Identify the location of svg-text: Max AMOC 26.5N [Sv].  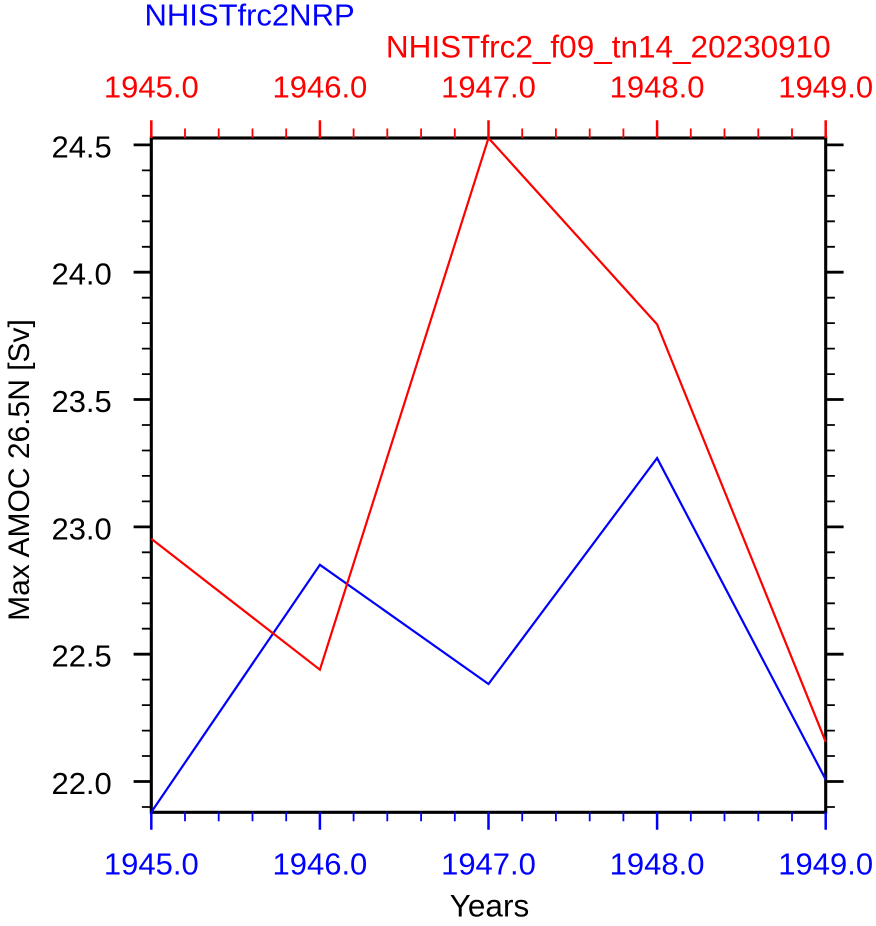
(19, 470).